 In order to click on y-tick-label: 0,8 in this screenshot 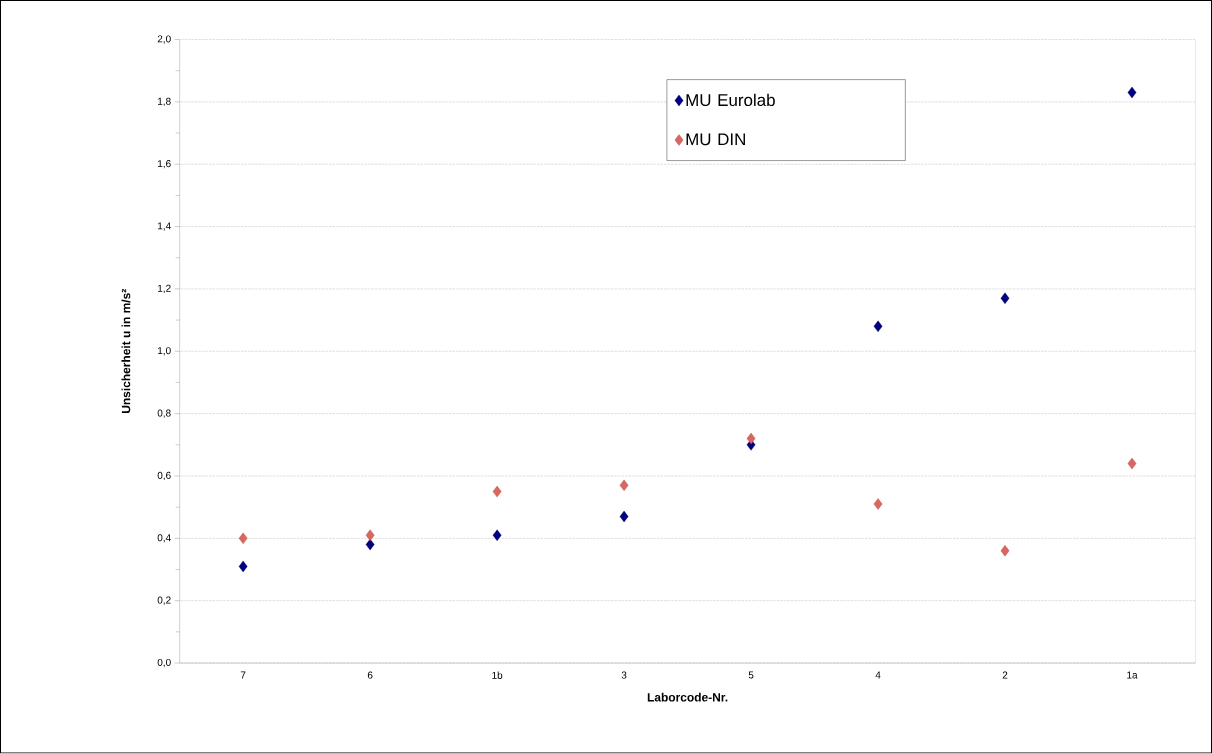, I will do `click(164, 413)`.